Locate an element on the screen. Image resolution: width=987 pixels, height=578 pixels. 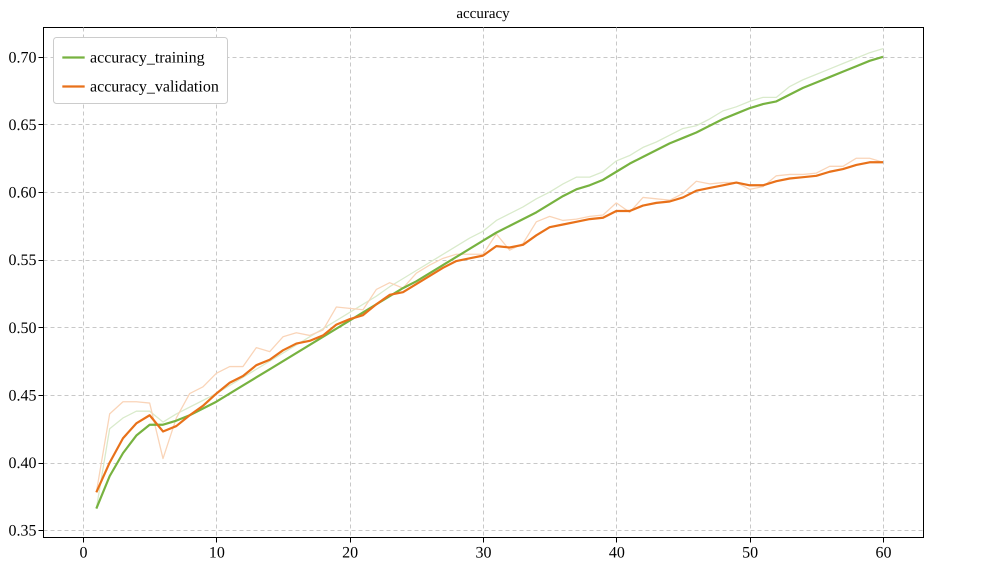
legend-label: accuracy_training is located at coordinates (147, 58).